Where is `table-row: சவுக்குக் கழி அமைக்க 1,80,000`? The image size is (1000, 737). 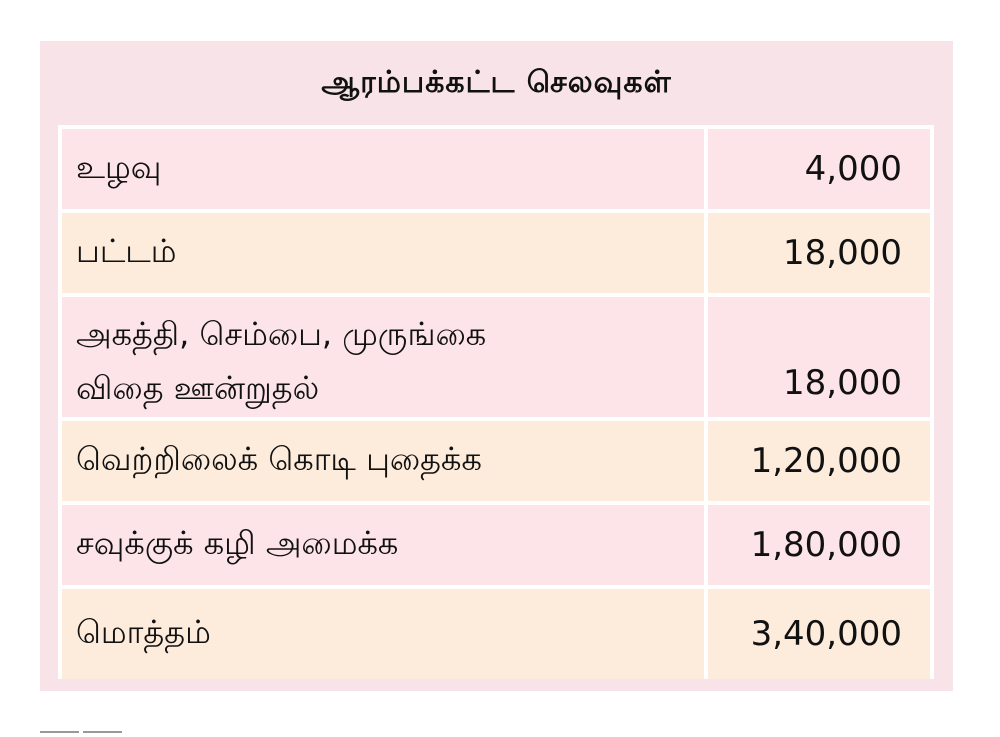
table-row: சவுக்குக் கழி அமைக்க 1,80,000 is located at coordinates (496, 547).